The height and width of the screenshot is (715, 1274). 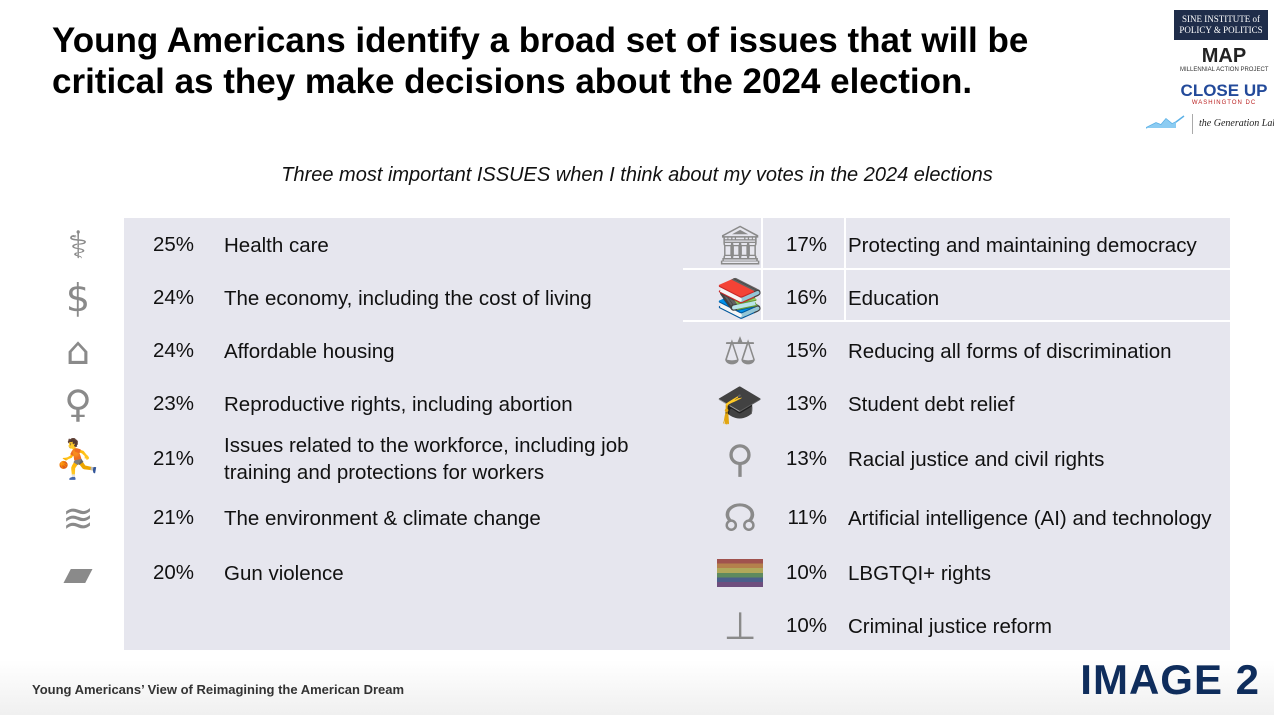 What do you see at coordinates (1170, 679) in the screenshot?
I see `image-badge: IMAGE 2` at bounding box center [1170, 679].